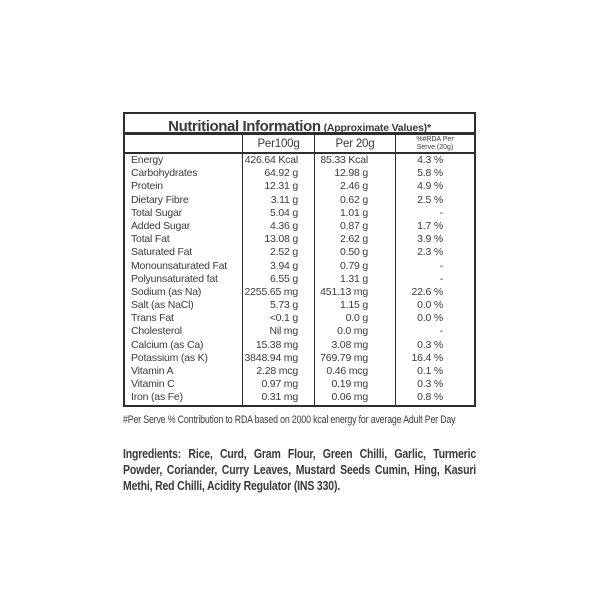 This screenshot has width=600, height=600. I want to click on row-per100g-value: 12.31 g, so click(278, 187).